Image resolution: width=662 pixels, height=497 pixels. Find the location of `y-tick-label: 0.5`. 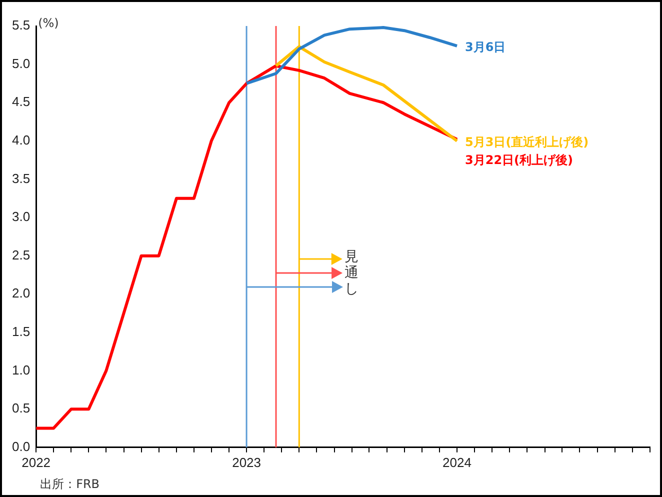

y-tick-label: 0.5 is located at coordinates (21, 408).